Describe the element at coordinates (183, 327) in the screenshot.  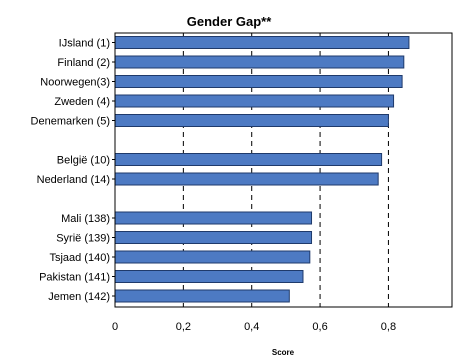
I see `x-tick-label-1: 0,2` at that location.